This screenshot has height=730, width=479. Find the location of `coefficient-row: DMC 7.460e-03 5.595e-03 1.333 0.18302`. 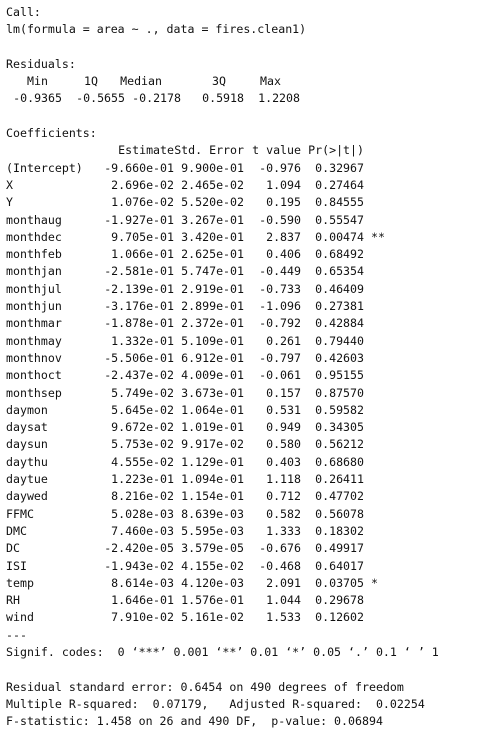

coefficient-row: DMC 7.460e-03 5.595e-03 1.333 0.18302 is located at coordinates (241, 531).